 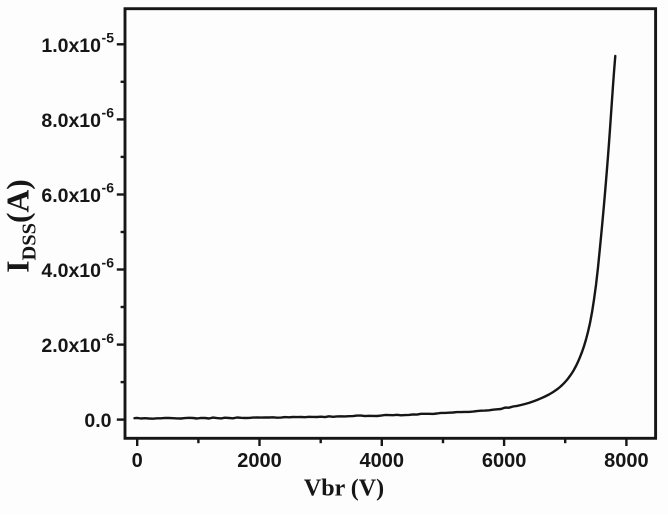 I want to click on svg-text: 4000, so click(x=382, y=461).